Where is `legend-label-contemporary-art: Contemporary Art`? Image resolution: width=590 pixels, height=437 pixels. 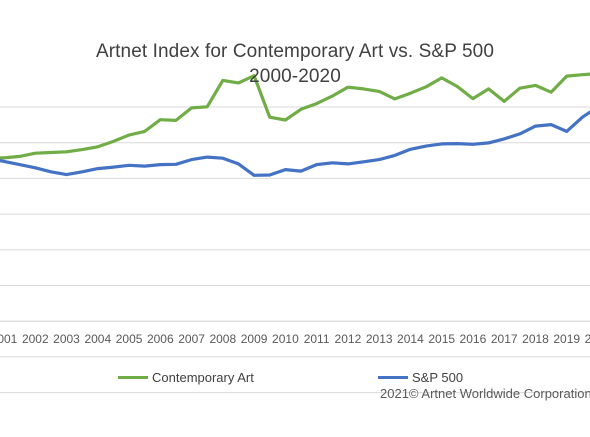
legend-label-contemporary-art: Contemporary Art is located at coordinates (203, 377).